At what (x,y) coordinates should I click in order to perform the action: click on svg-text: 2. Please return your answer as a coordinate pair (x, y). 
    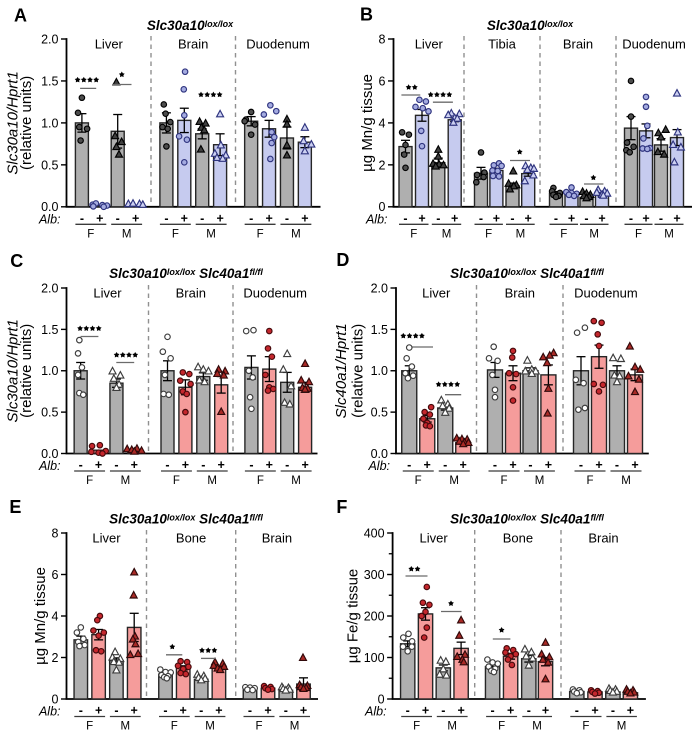
    Looking at the image, I should click on (55, 658).